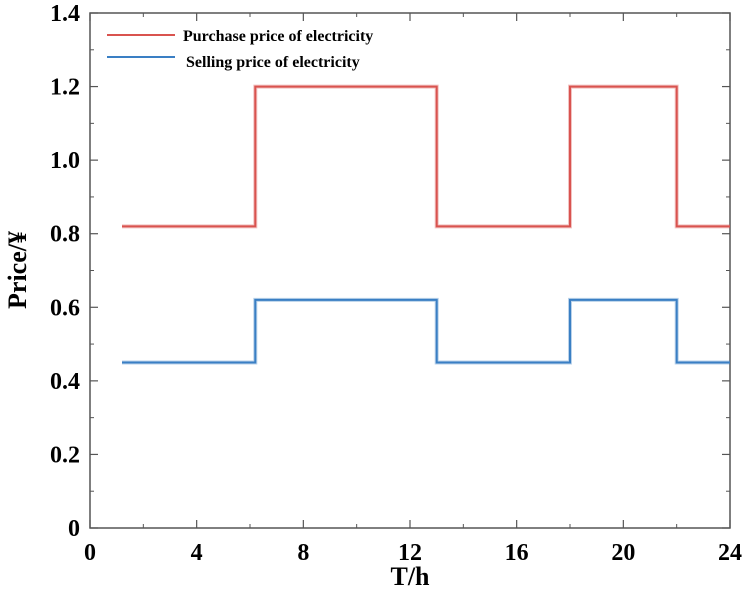 The height and width of the screenshot is (593, 750). What do you see at coordinates (65, 455) in the screenshot?
I see `y-tick-label: 0.2` at bounding box center [65, 455].